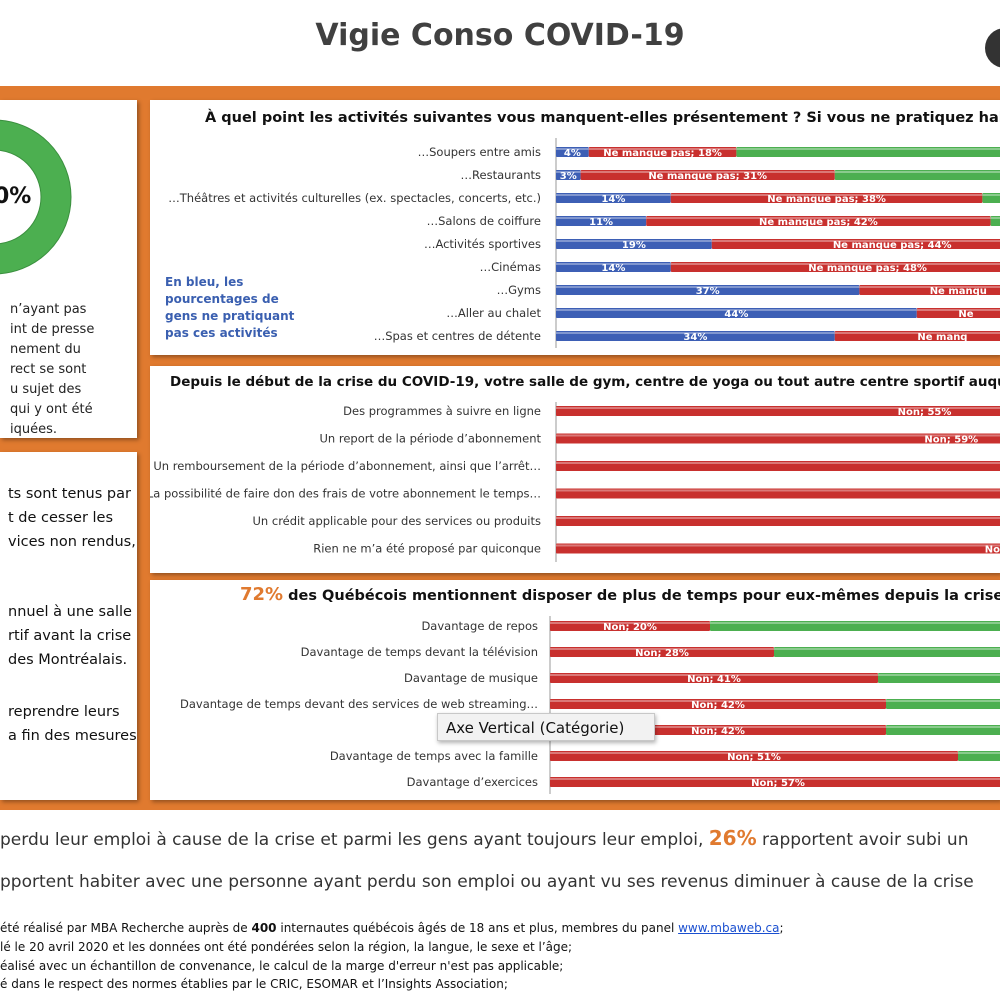 Image resolution: width=1000 pixels, height=1000 pixels. Describe the element at coordinates (72, 542) in the screenshot. I see `left-bottom-line: vices non rendus,` at that location.